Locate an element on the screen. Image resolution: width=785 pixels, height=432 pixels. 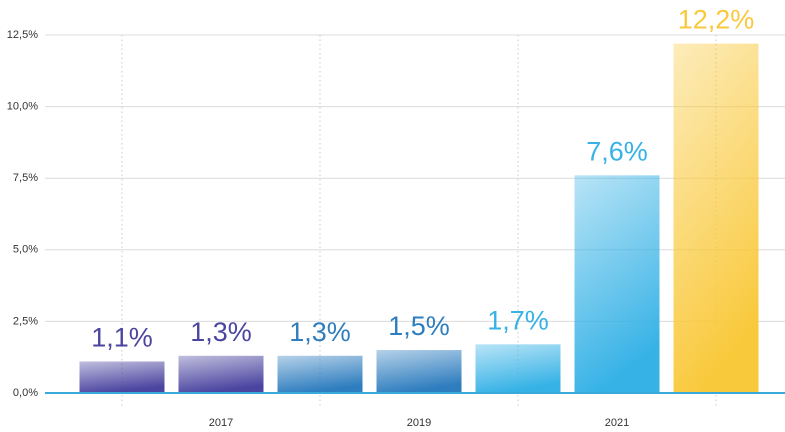
y-tick-label: 7,5% is located at coordinates (25, 178).